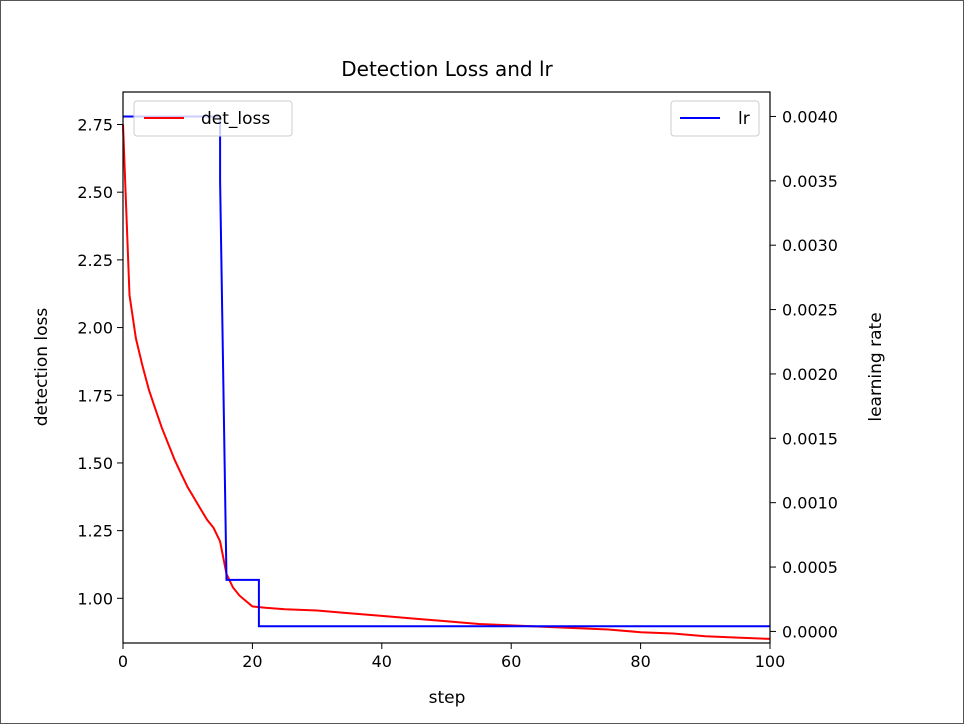  I want to click on y2-tick-label: 0.0005, so click(810, 567).